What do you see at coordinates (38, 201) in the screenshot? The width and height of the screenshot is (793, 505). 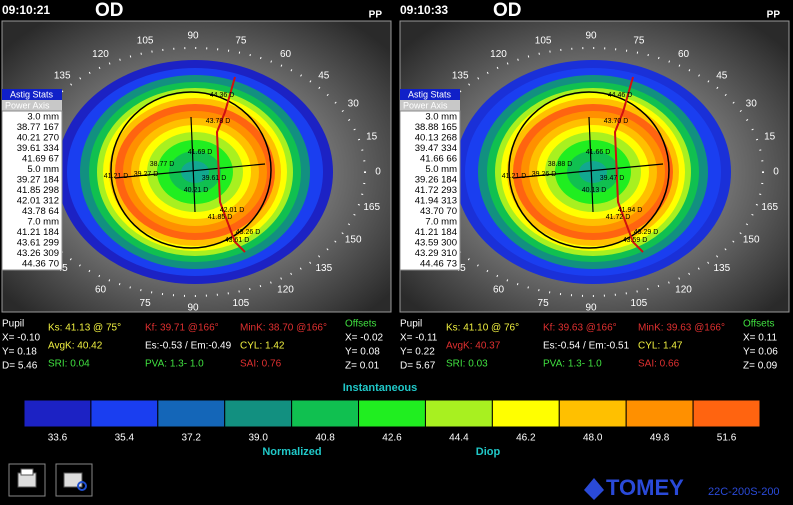 I see `table-row: 42.01 312` at bounding box center [38, 201].